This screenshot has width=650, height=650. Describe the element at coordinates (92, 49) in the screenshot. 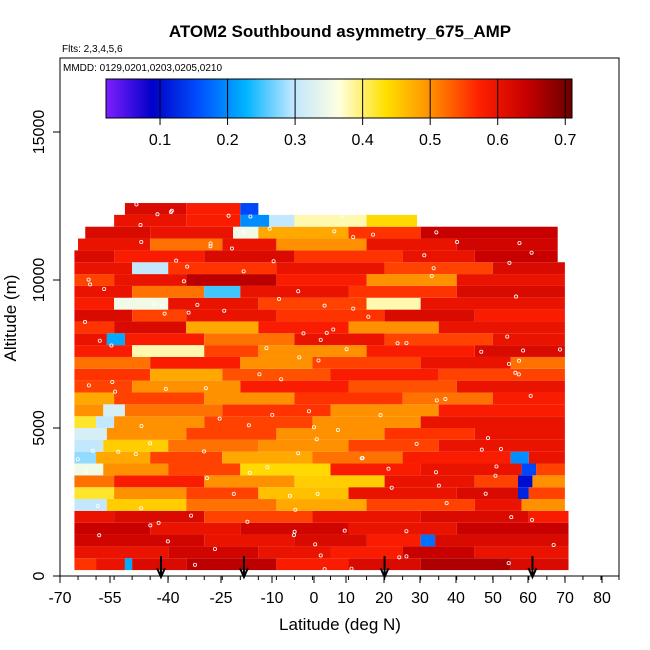

I see `flights-subtitle: Flts: 2,3,4,5,6` at that location.